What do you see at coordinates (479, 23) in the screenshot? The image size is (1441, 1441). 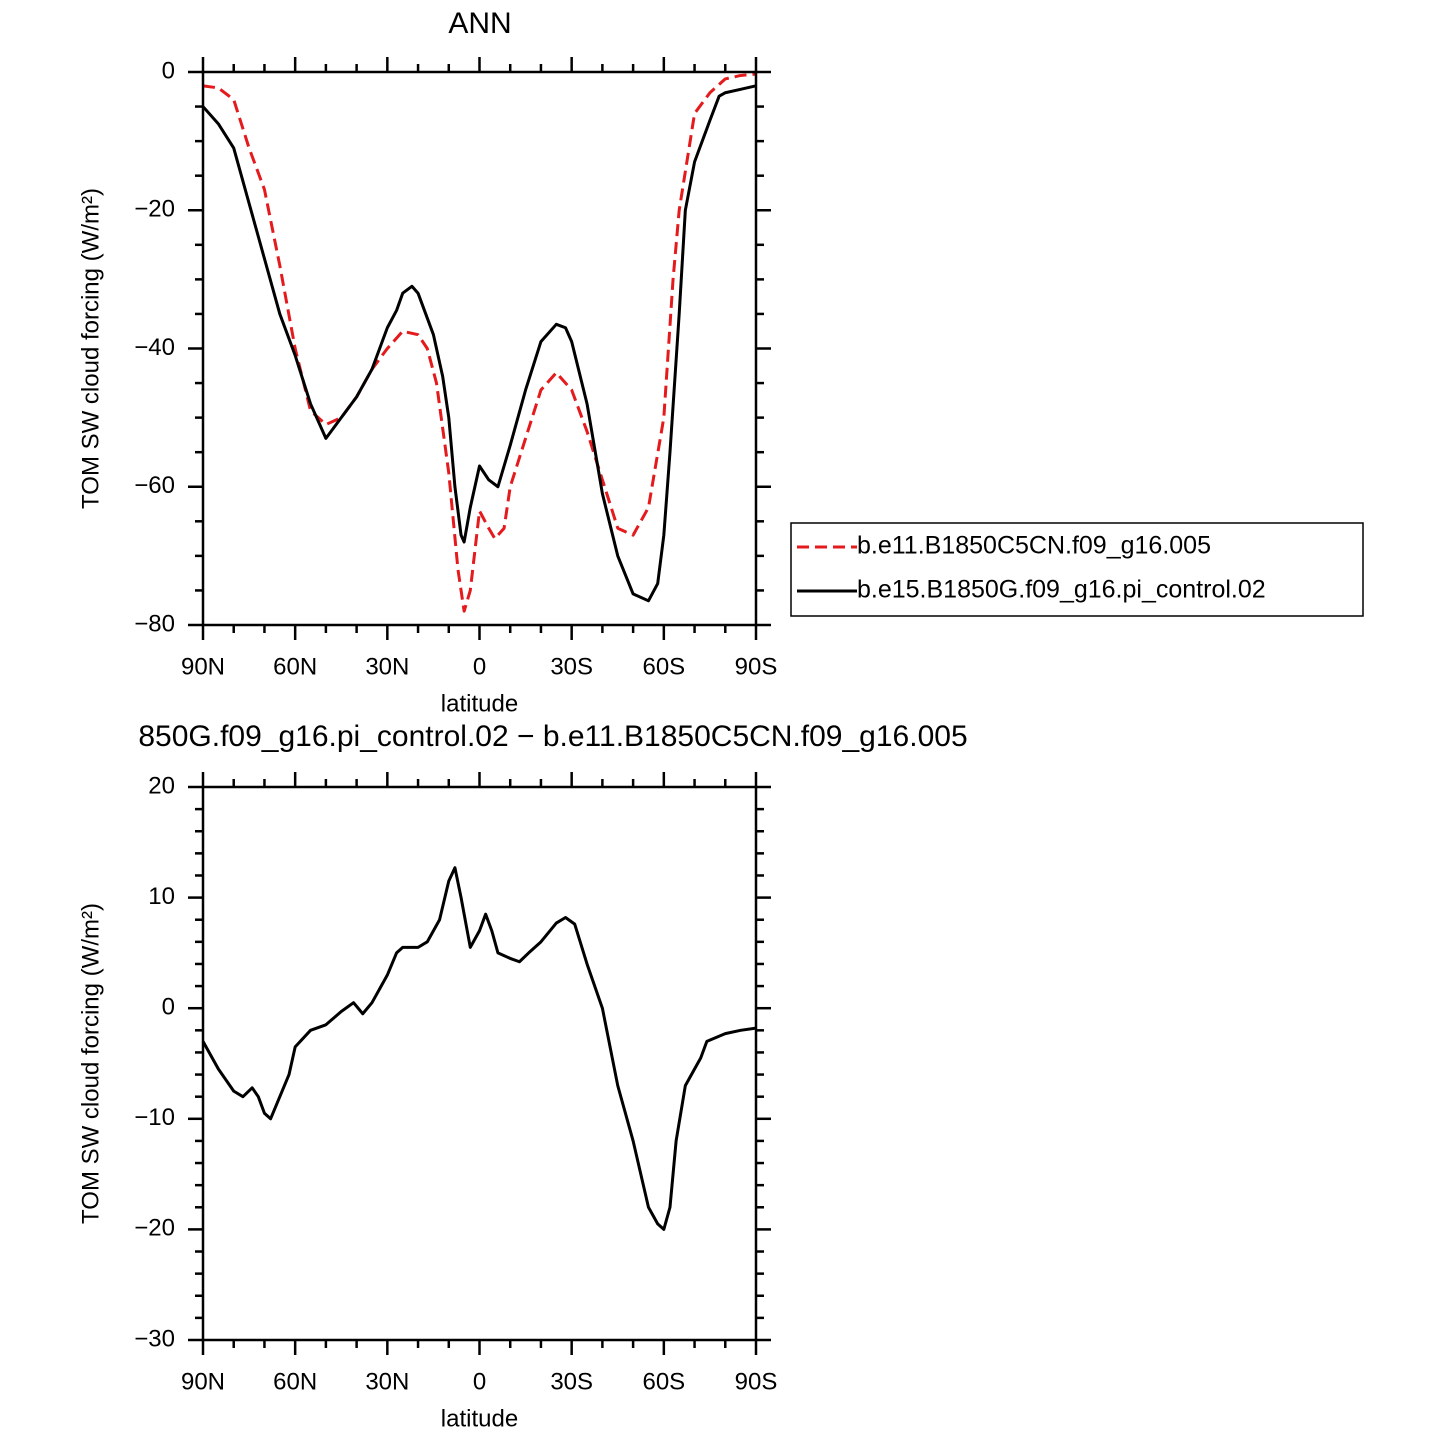 I see `chart-title: ANN` at bounding box center [479, 23].